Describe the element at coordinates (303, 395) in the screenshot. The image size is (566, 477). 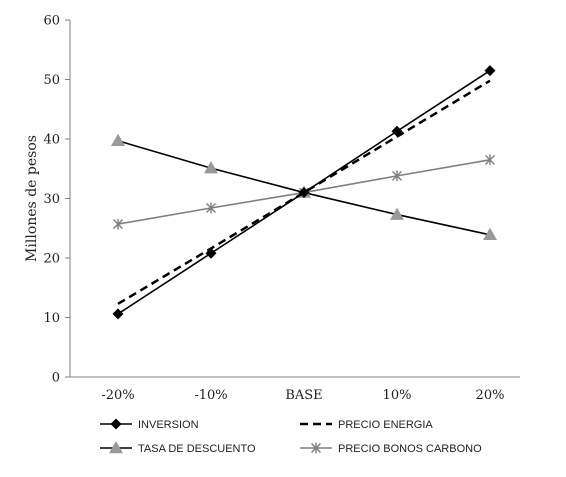
I see `x-tick-label: BASE` at that location.